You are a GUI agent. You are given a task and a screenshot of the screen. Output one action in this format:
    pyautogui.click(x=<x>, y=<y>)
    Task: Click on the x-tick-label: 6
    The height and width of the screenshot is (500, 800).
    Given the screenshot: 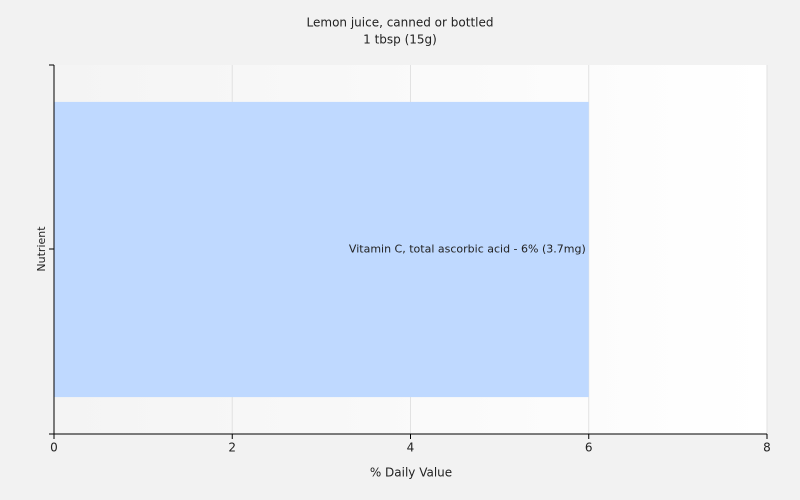 What is the action you would take?
    pyautogui.click(x=589, y=448)
    